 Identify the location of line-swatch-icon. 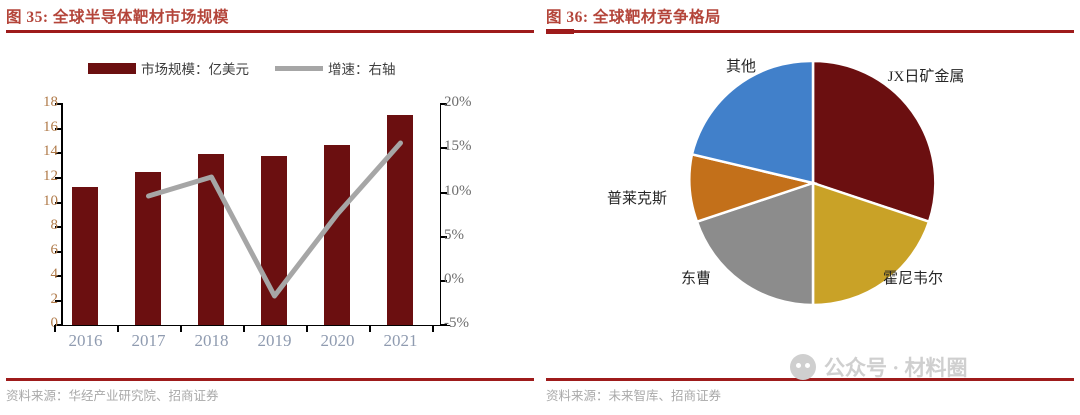
(299, 68).